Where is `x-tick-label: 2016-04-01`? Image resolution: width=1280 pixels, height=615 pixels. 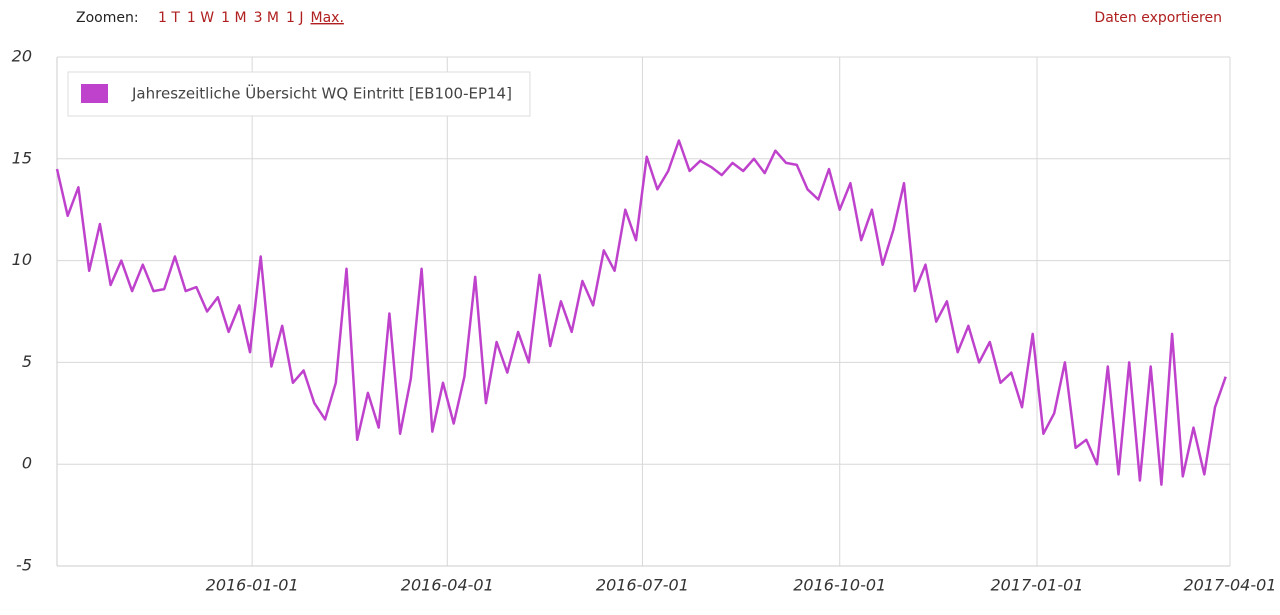
x-tick-label: 2016-04-01 is located at coordinates (447, 585).